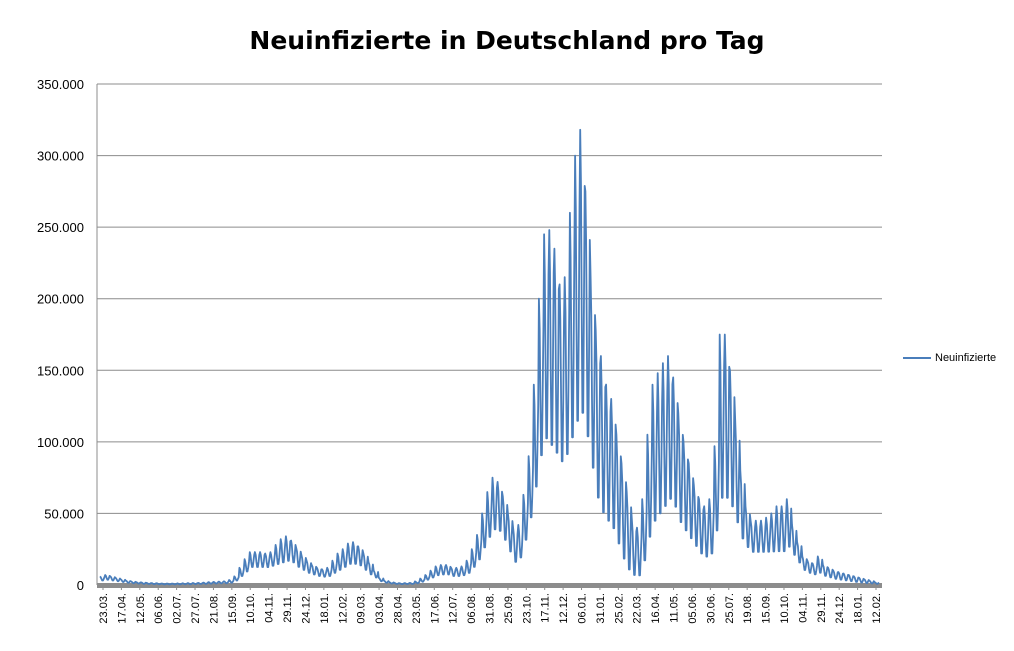 This screenshot has width=1014, height=651. What do you see at coordinates (693, 608) in the screenshot?
I see `x-tick-label: 05.06.` at bounding box center [693, 608].